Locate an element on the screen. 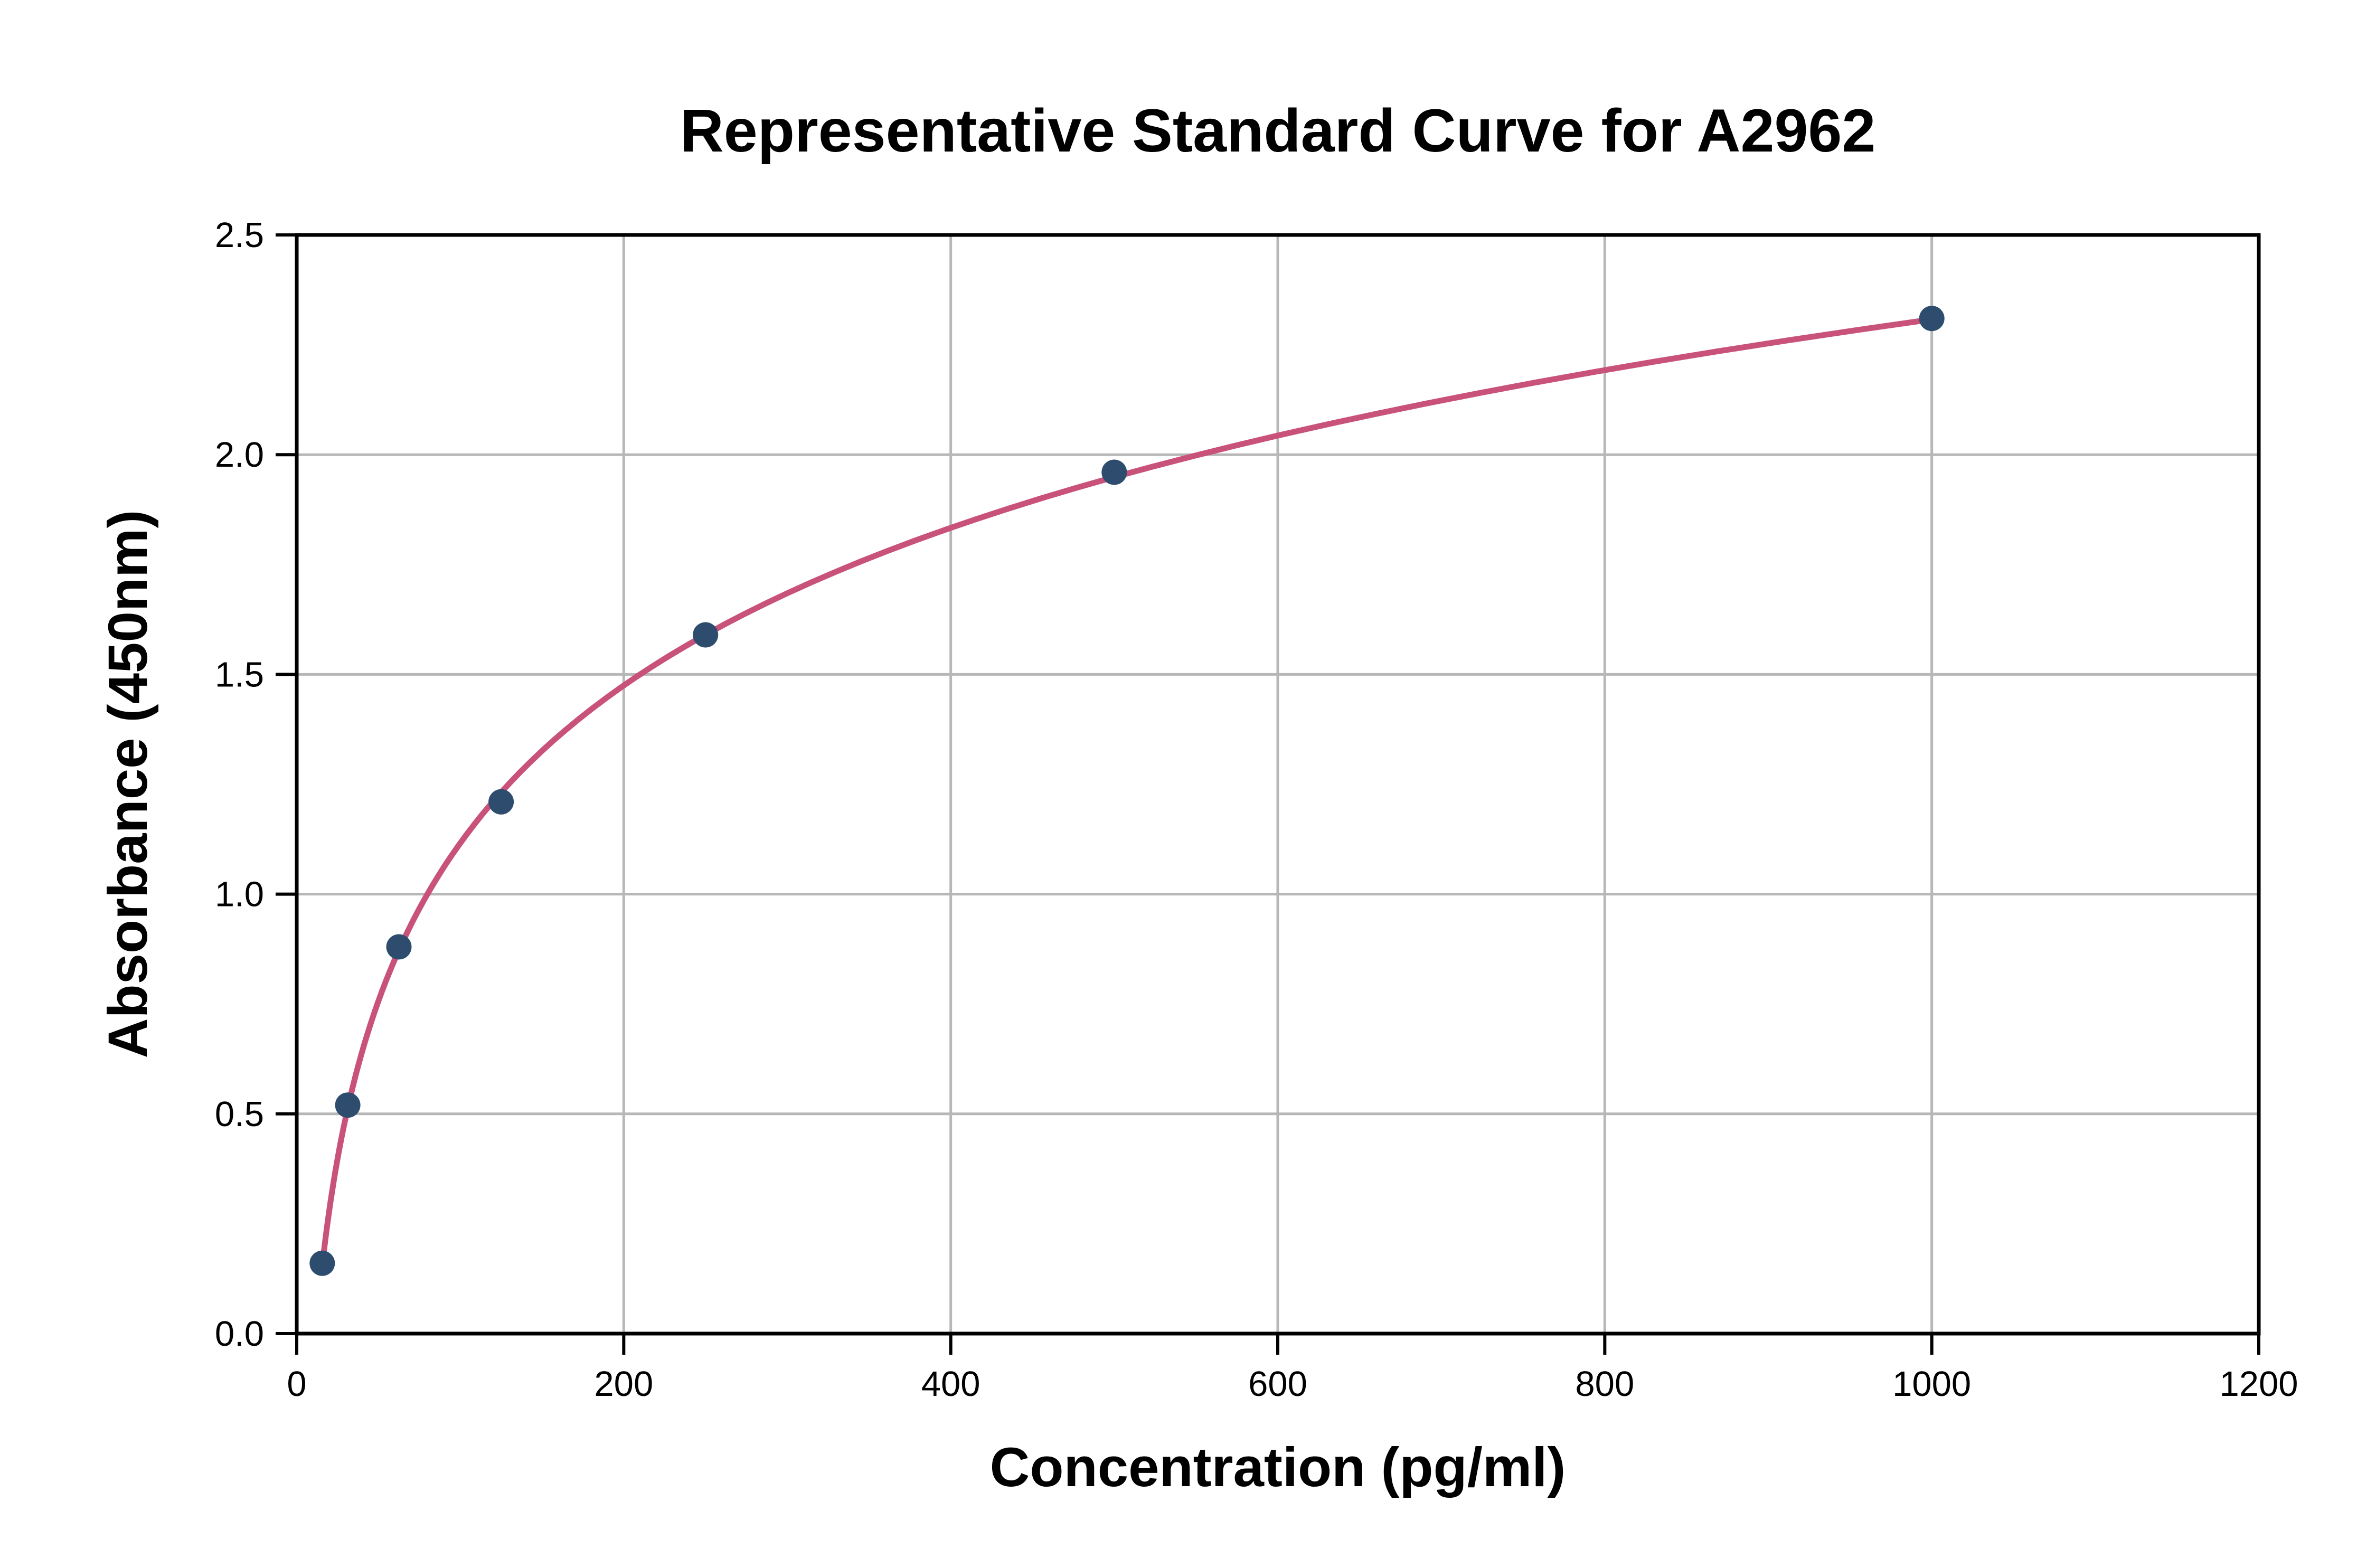  chart-title: Representative Standard Curve for A2962 is located at coordinates (1278, 131).